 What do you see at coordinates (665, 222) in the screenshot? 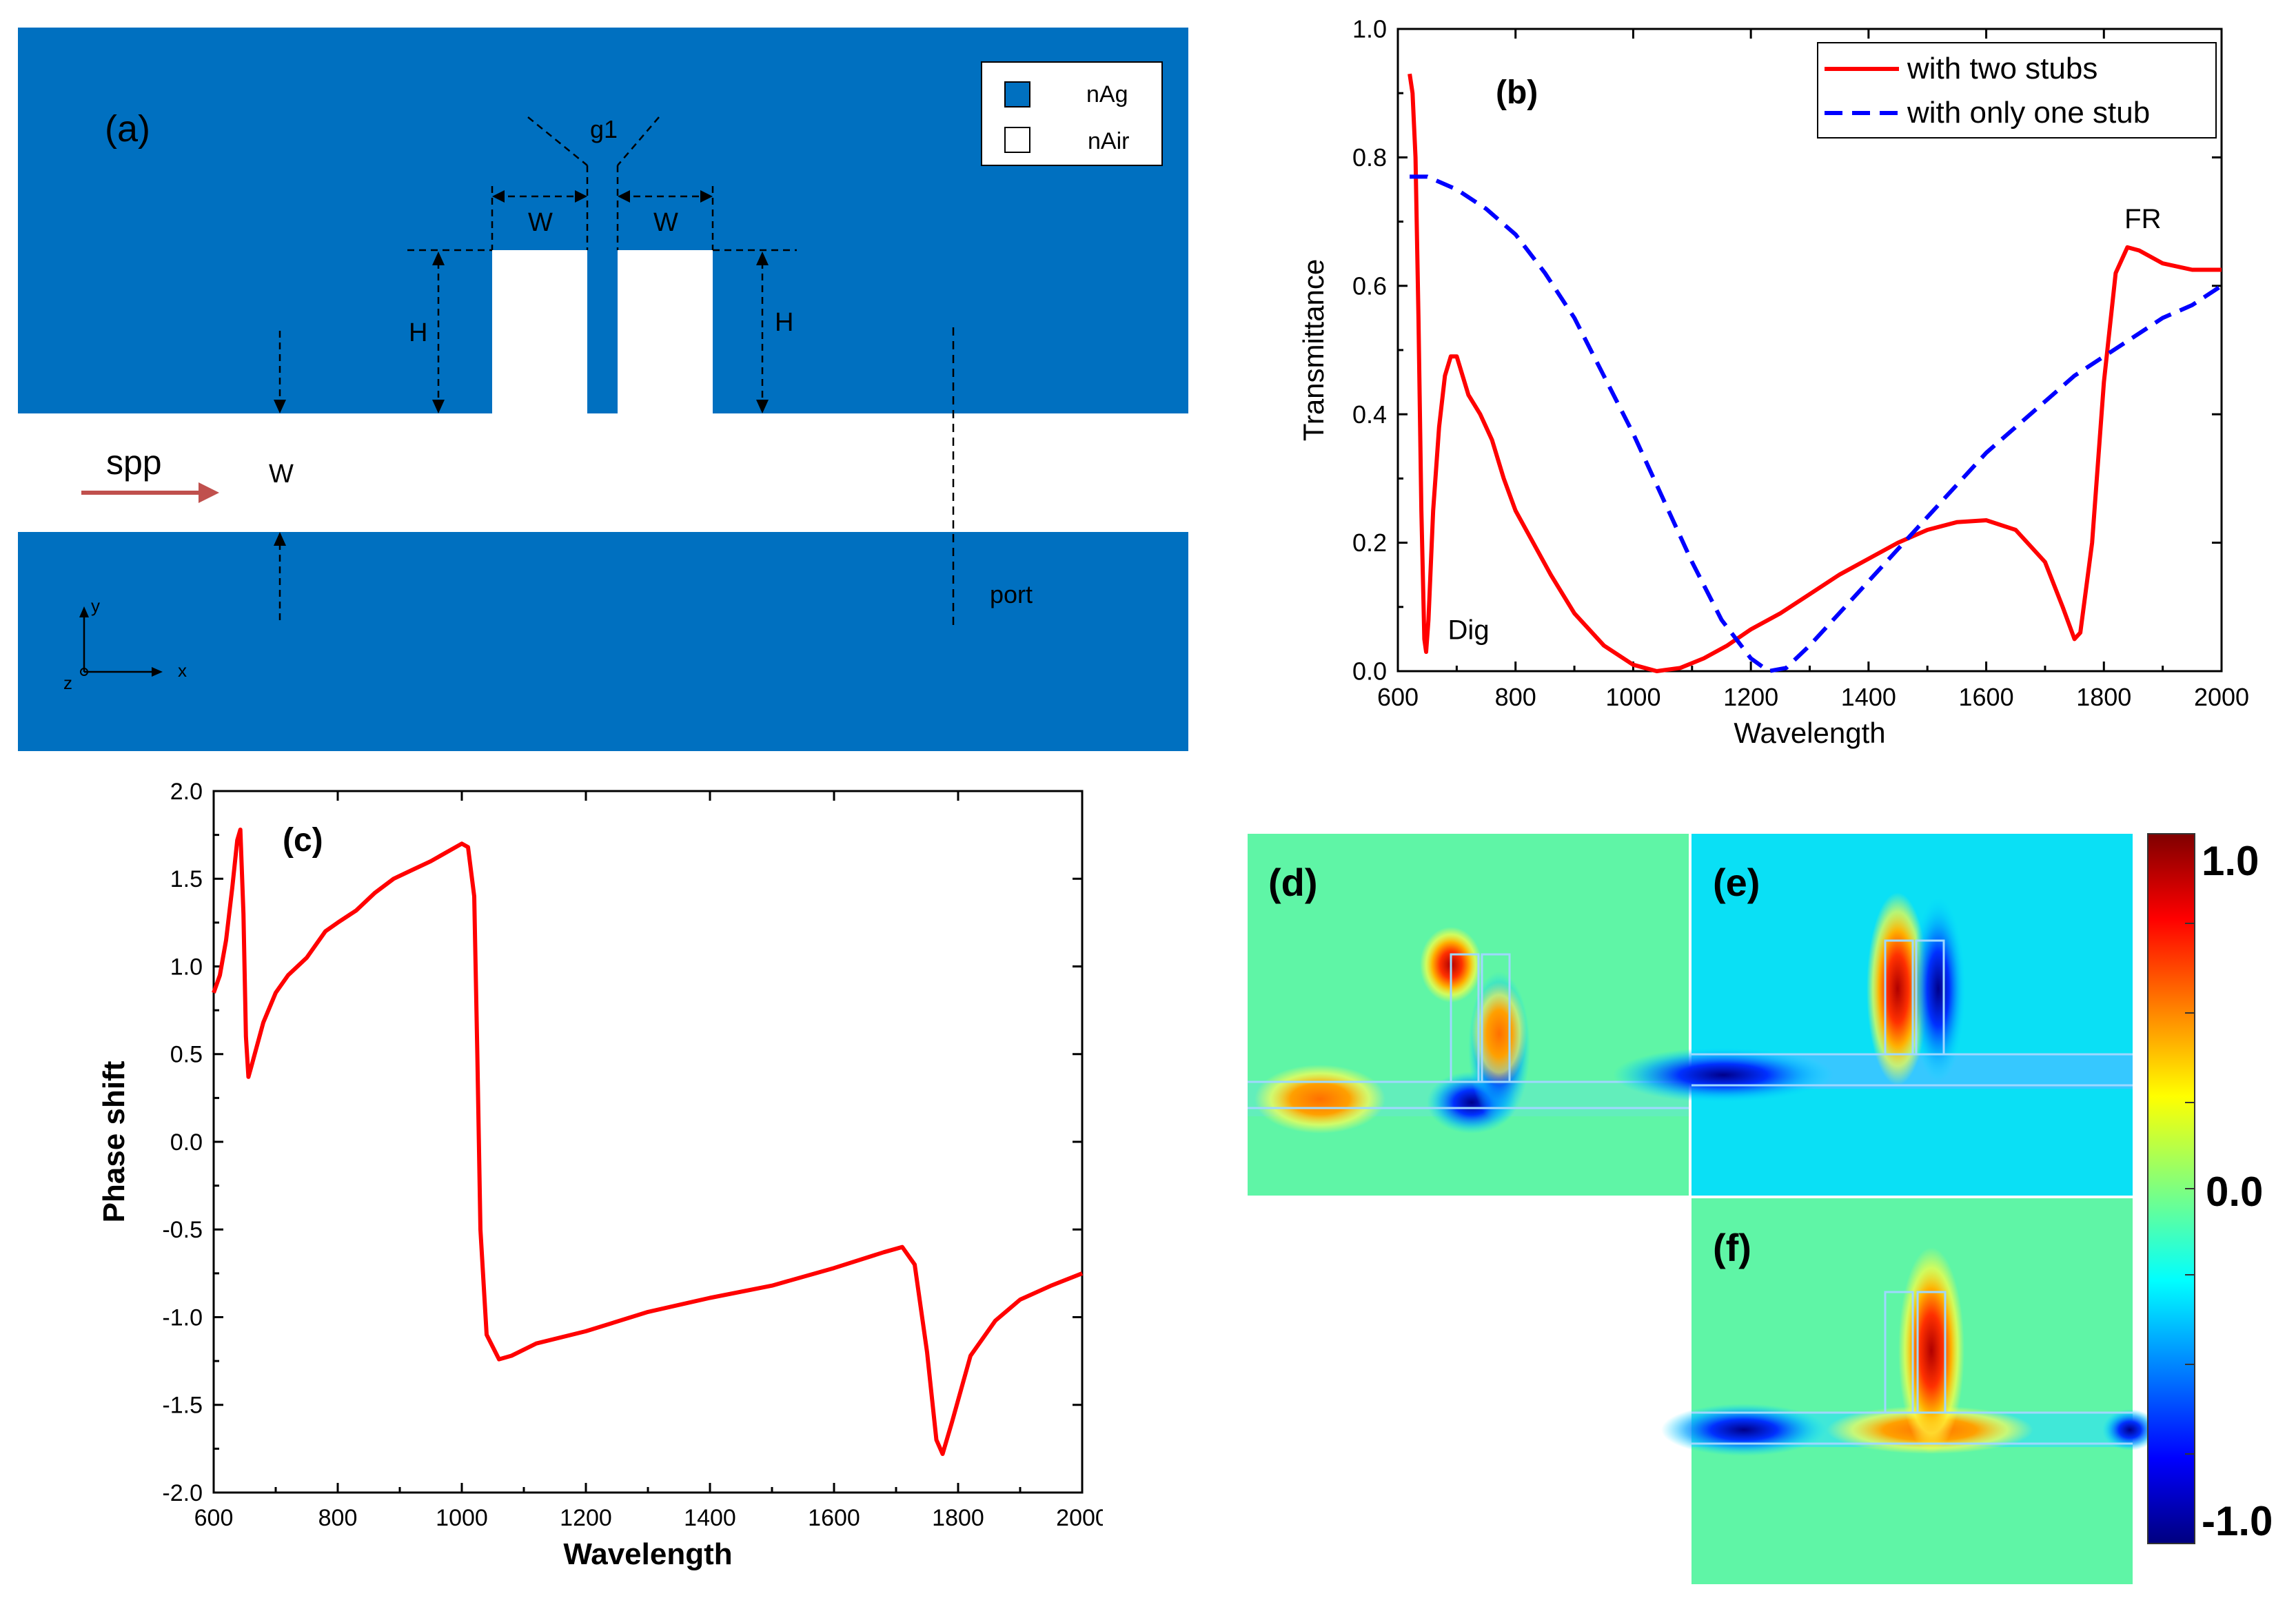
I see `w-right-label: W` at bounding box center [665, 222].